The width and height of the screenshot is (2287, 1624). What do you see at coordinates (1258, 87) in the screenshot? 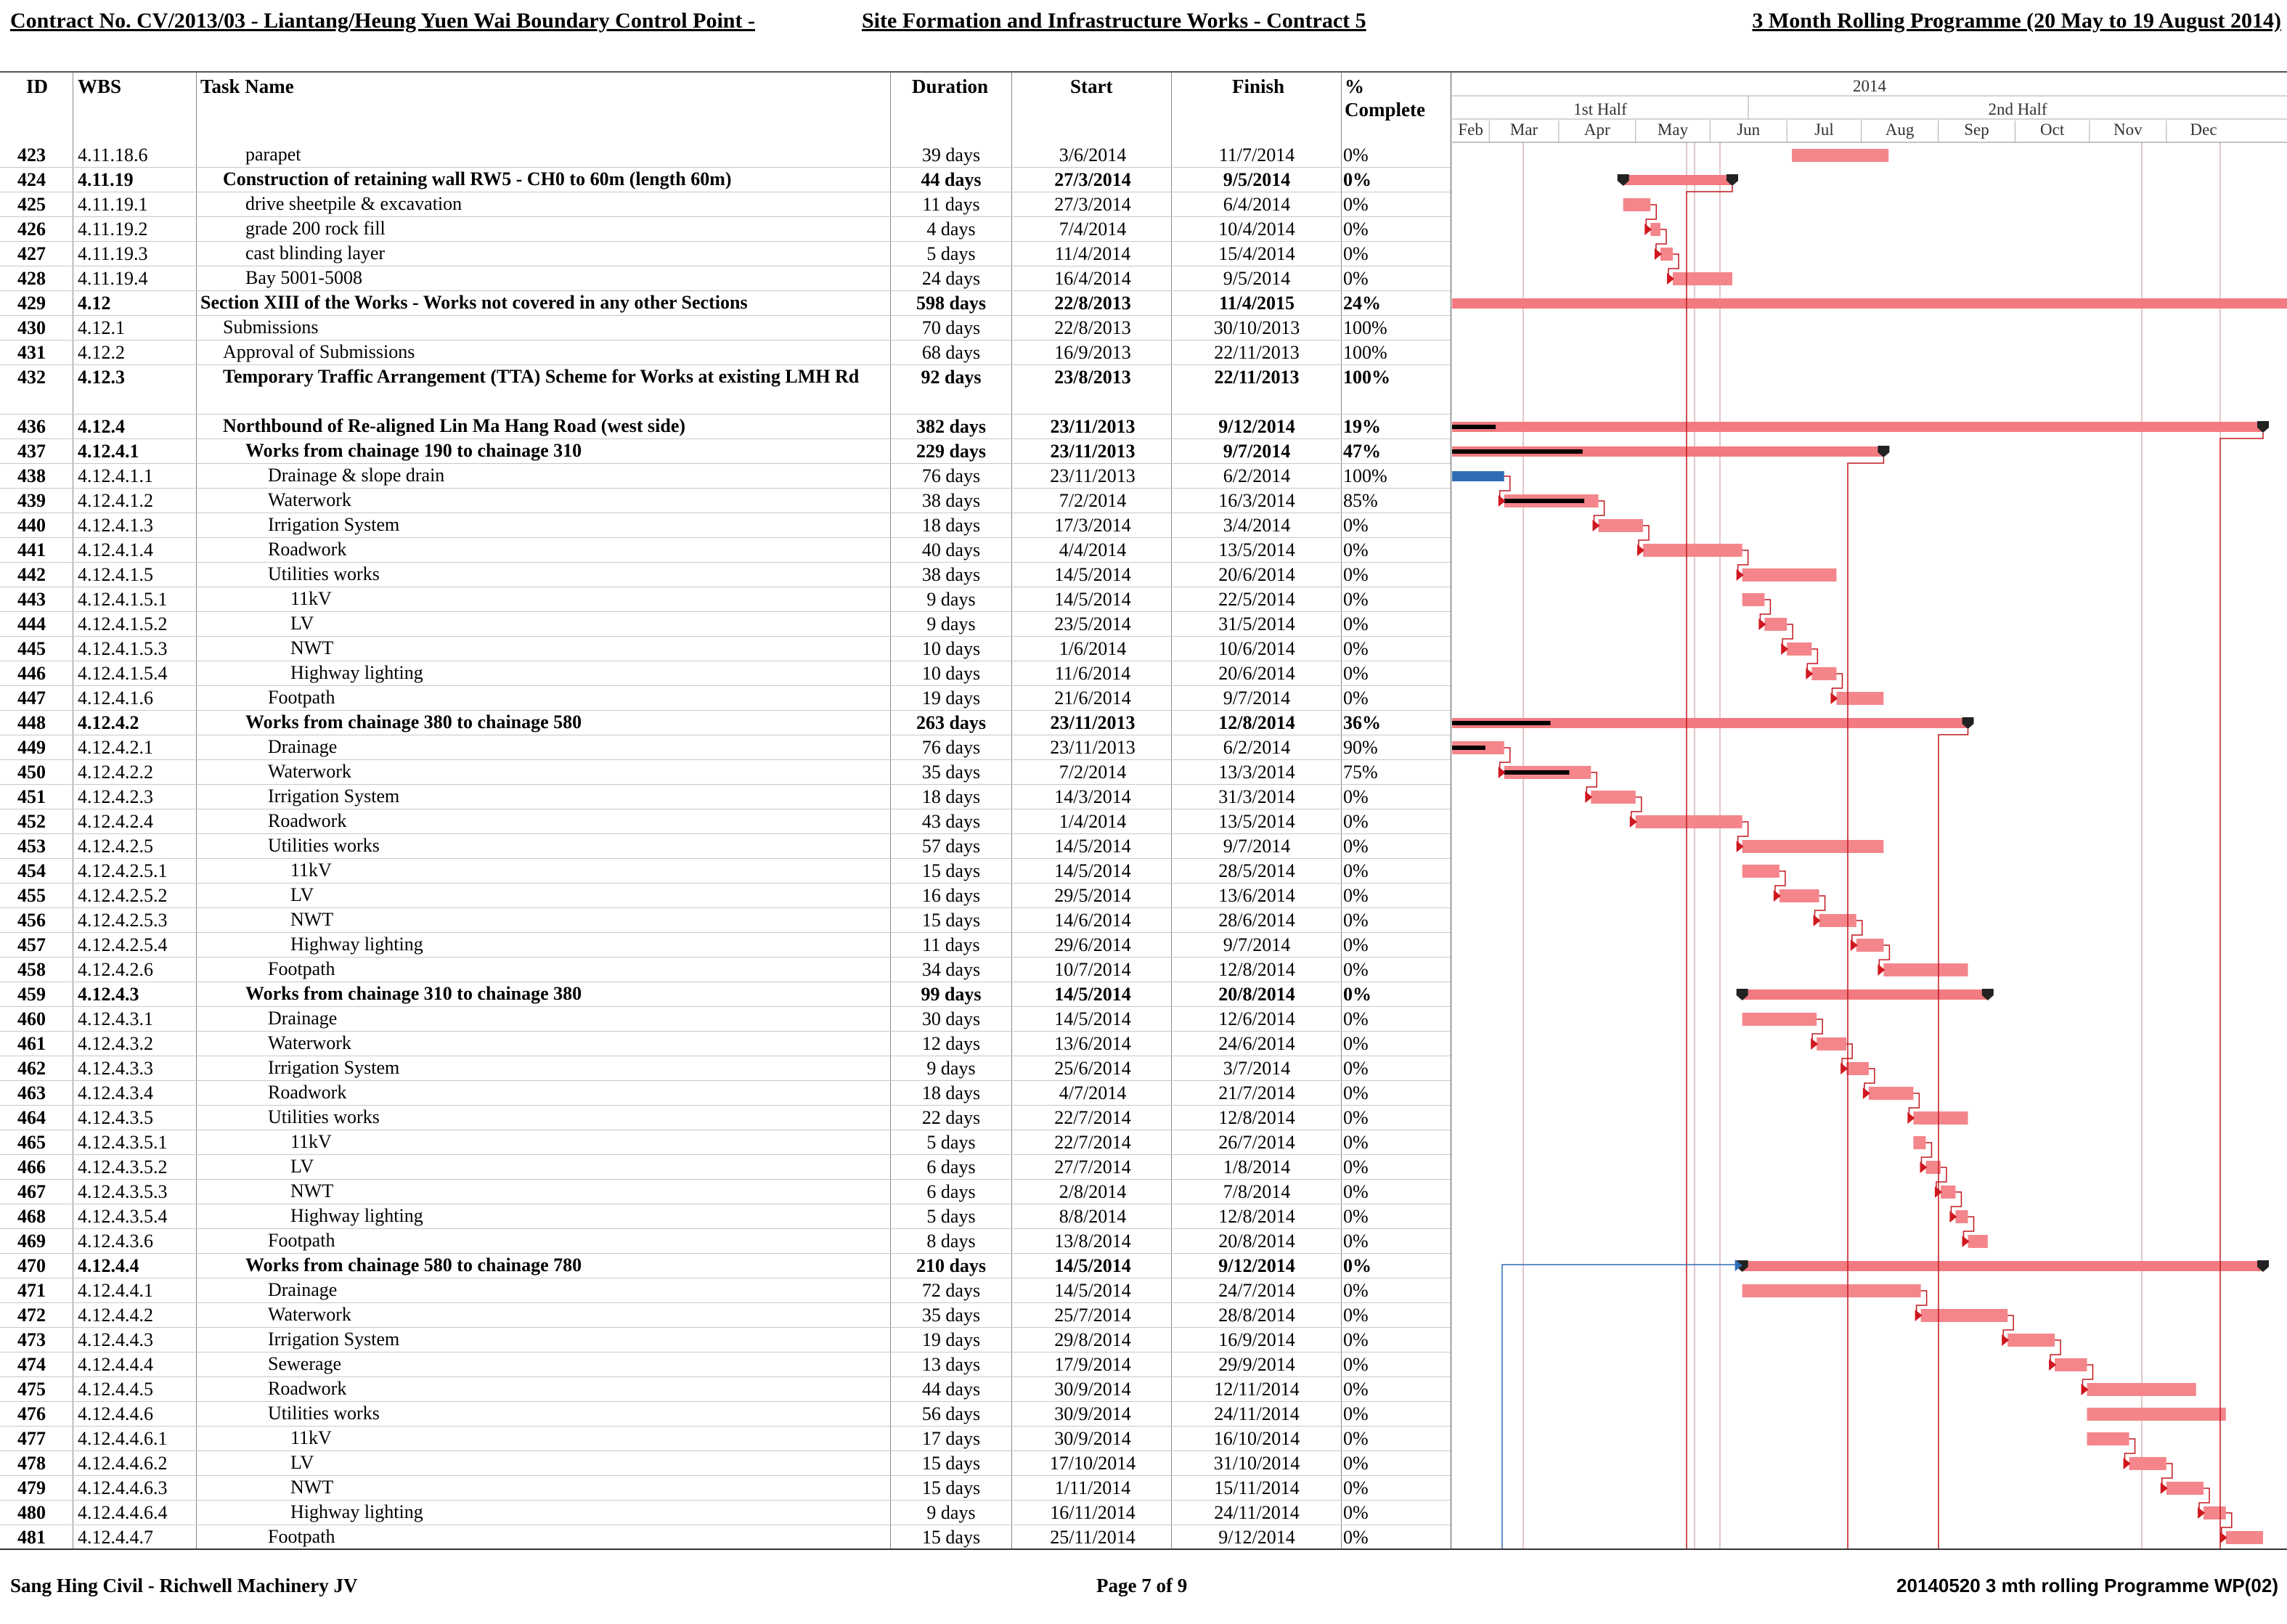
I see `col-header-finish: Finish` at bounding box center [1258, 87].